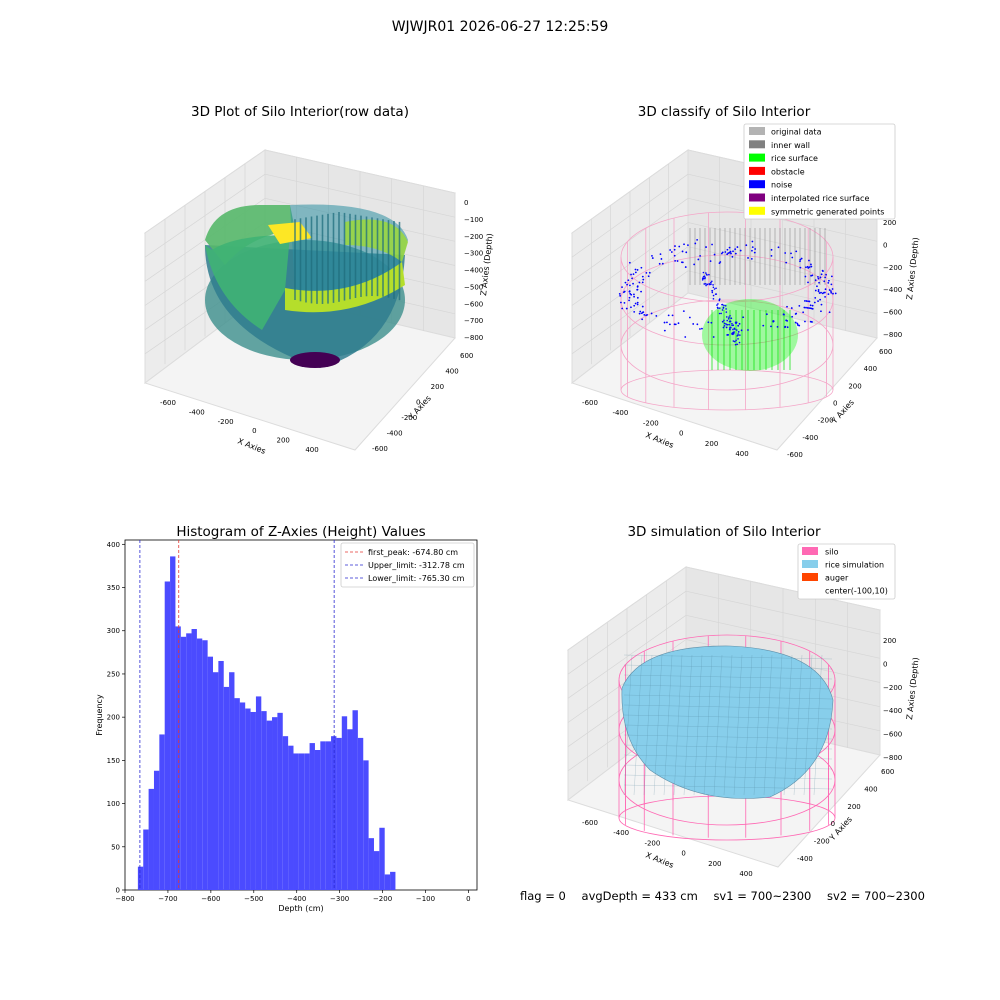 The height and width of the screenshot is (1000, 1000). What do you see at coordinates (339, 899) in the screenshot?
I see `histogram-x-tick-label: −300` at bounding box center [339, 899].